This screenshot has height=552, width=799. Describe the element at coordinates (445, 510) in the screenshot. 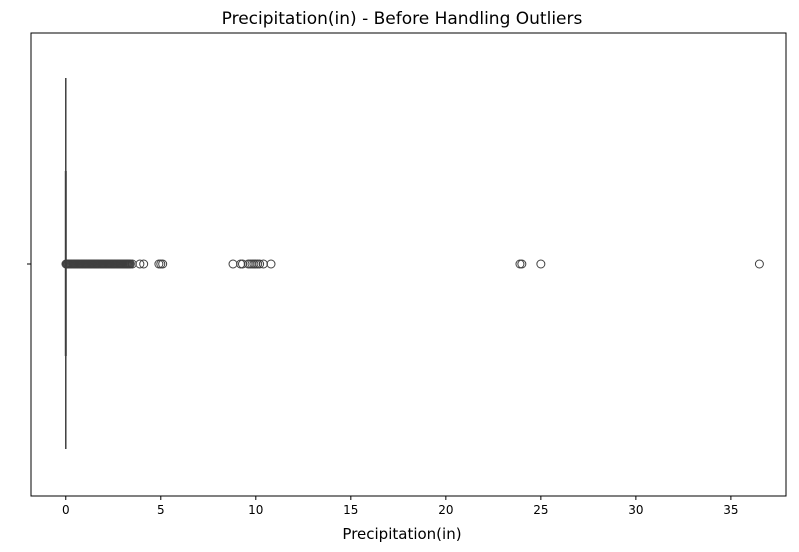

I see `x-tick-label: 20` at that location.